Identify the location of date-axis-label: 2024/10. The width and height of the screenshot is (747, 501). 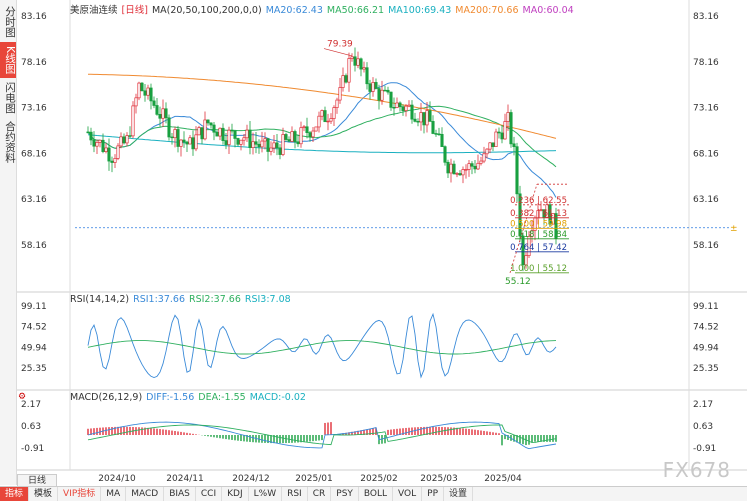
(117, 479).